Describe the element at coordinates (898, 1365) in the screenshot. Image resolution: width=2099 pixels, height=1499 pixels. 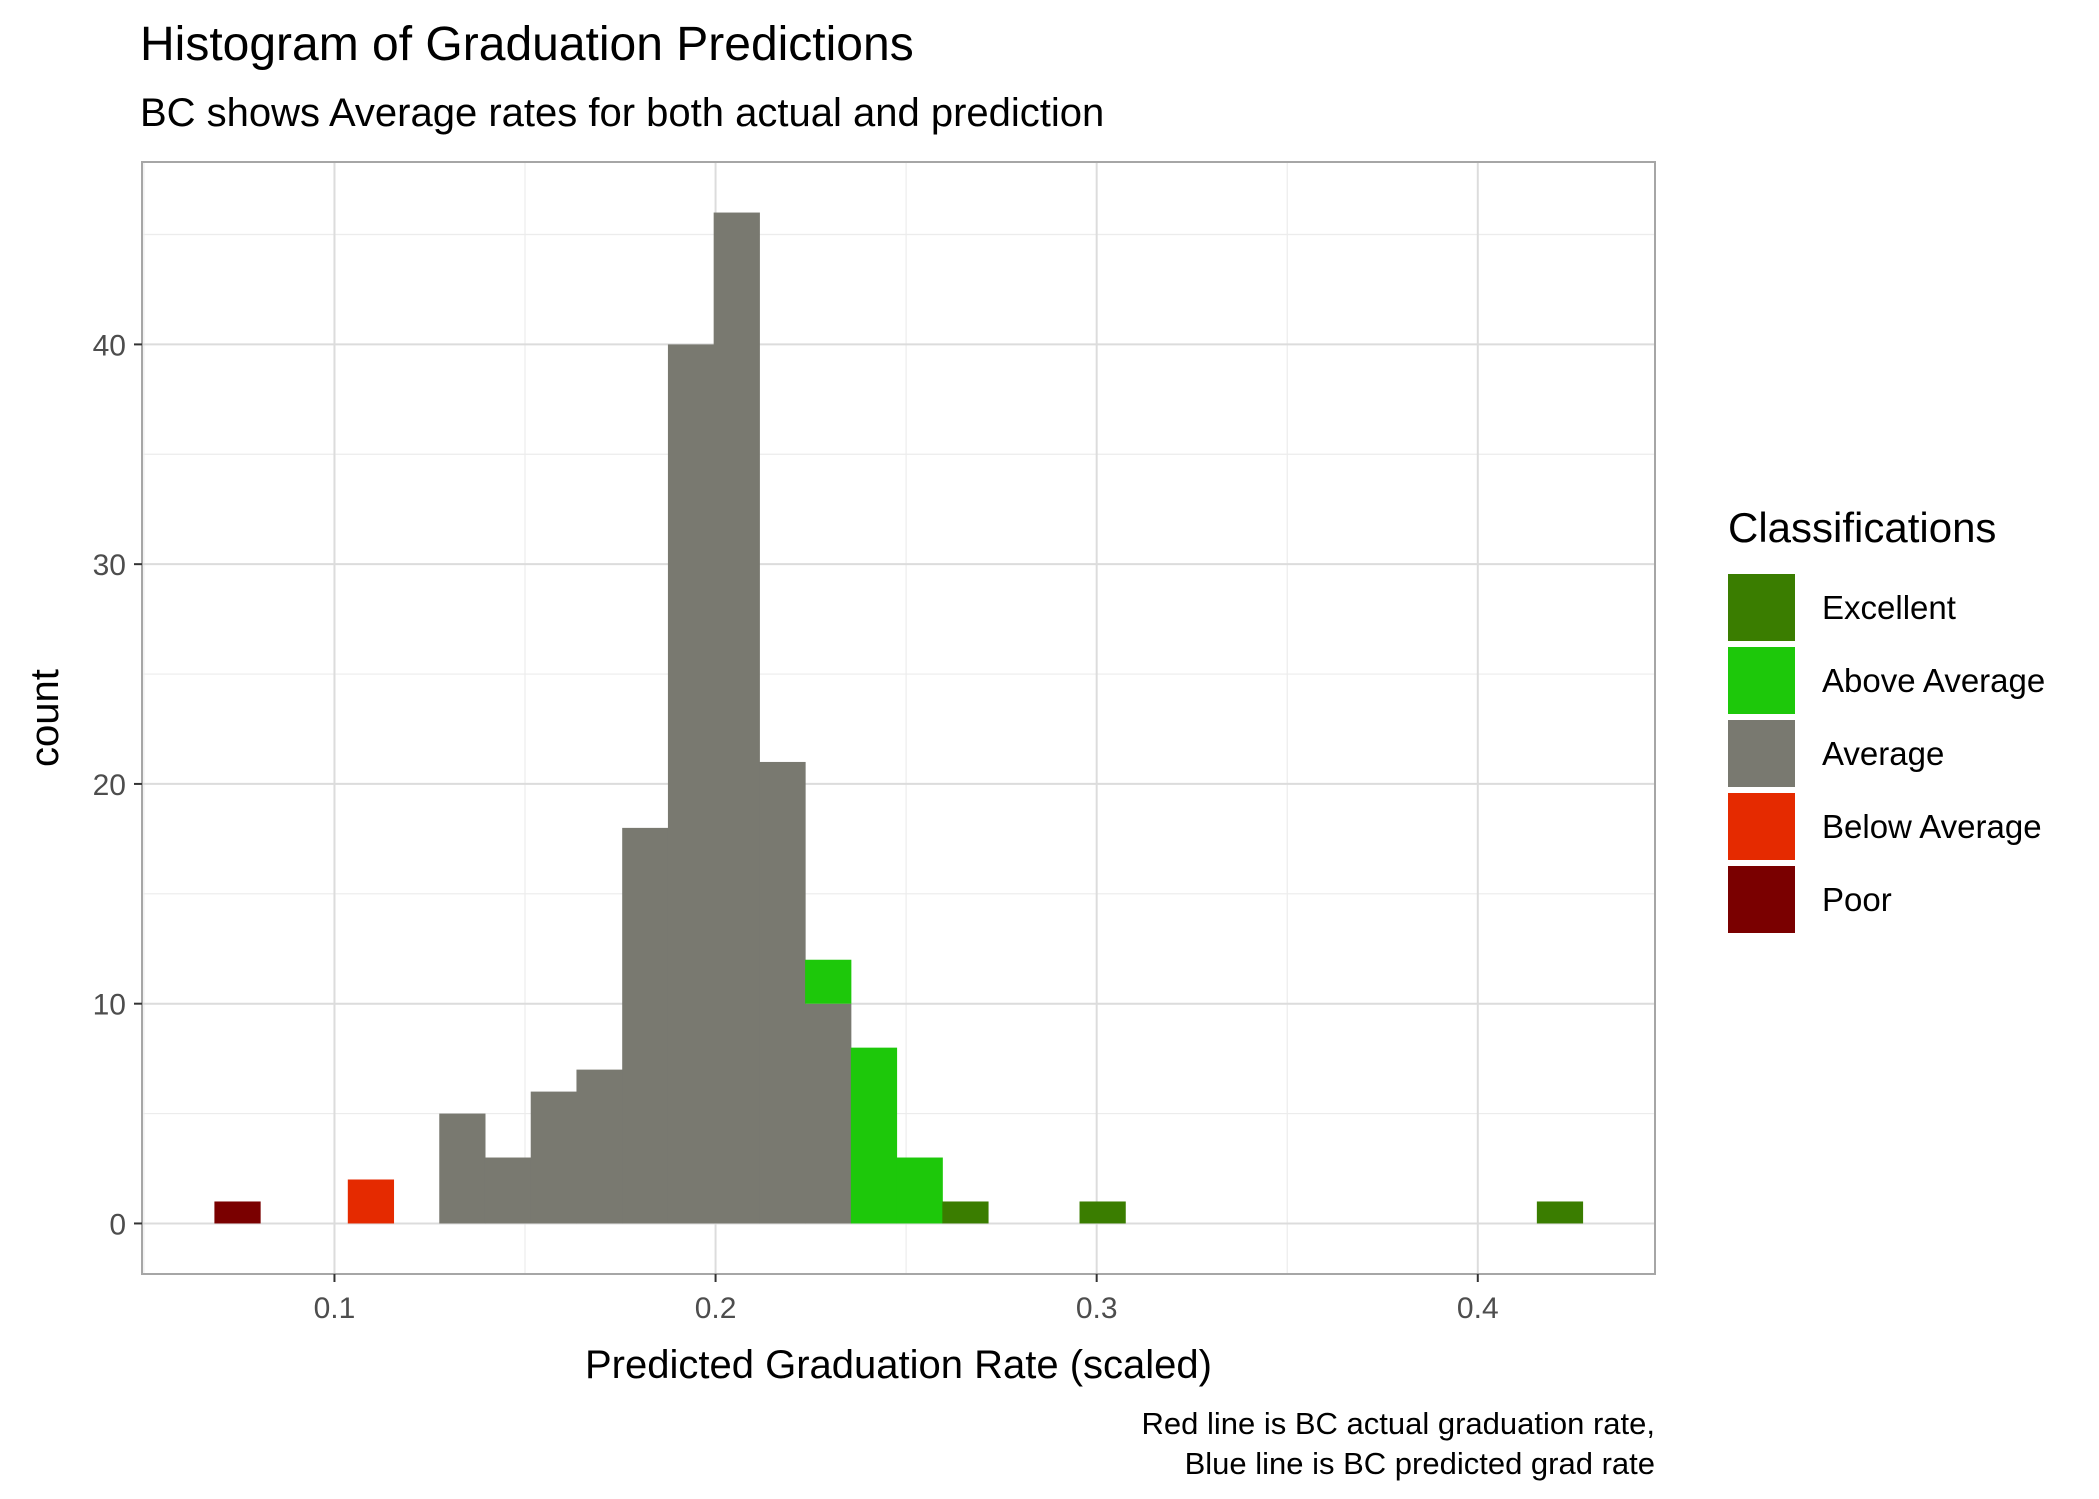
I see `x-axis-title: Predicted Graduation Rate (scaled)` at that location.